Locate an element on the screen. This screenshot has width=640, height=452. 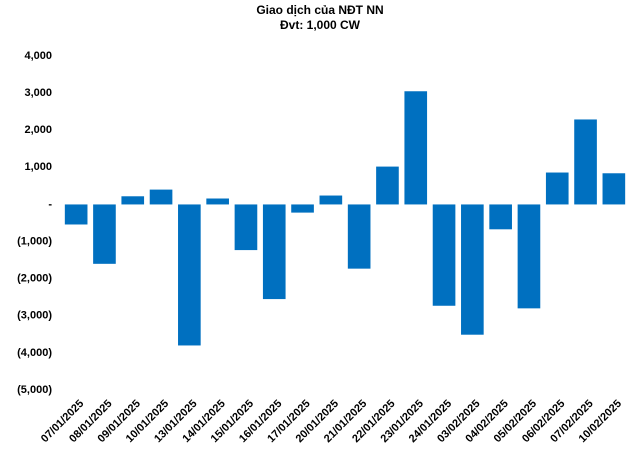
y-tick-label: (5,000) is located at coordinates (34, 390).